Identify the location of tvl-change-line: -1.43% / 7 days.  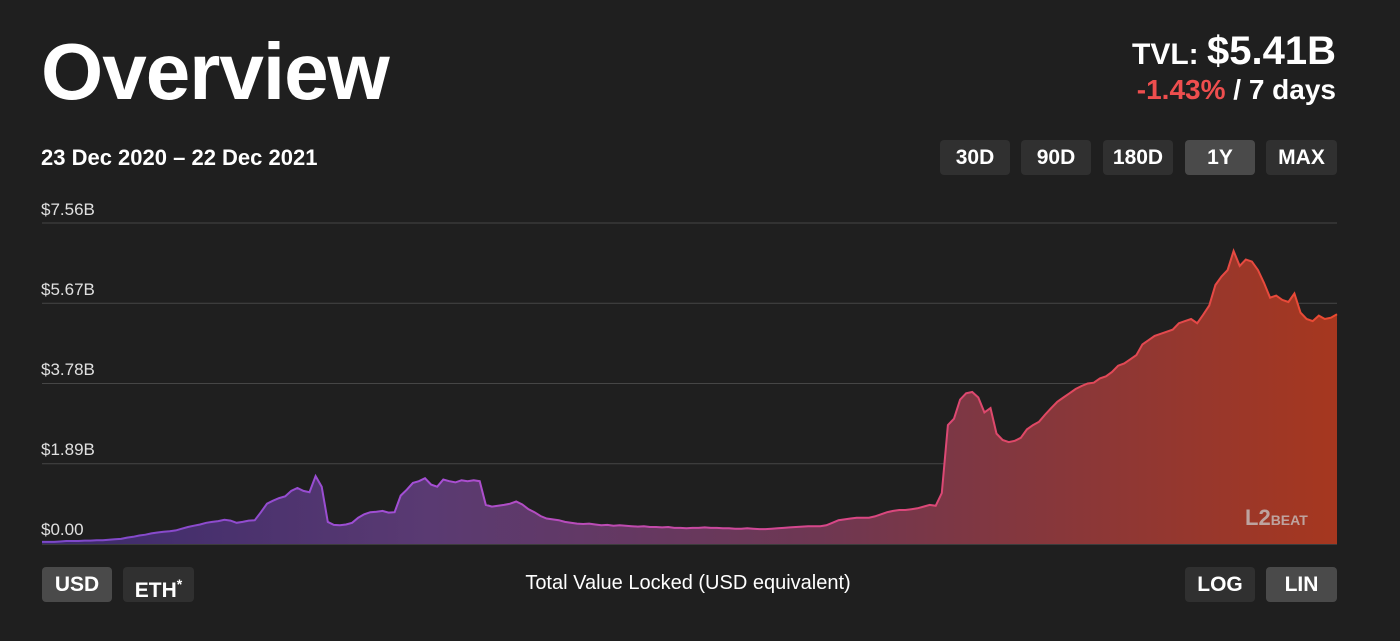
(1234, 90).